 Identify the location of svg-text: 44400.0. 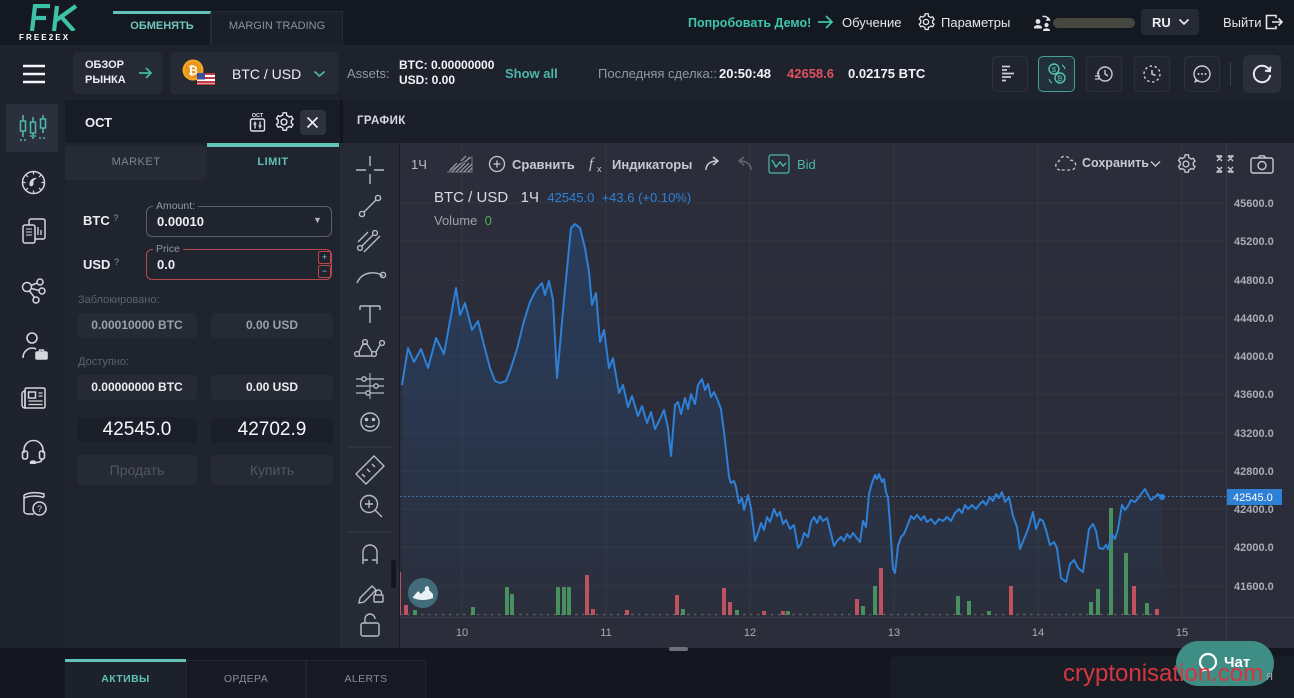
(1254, 319).